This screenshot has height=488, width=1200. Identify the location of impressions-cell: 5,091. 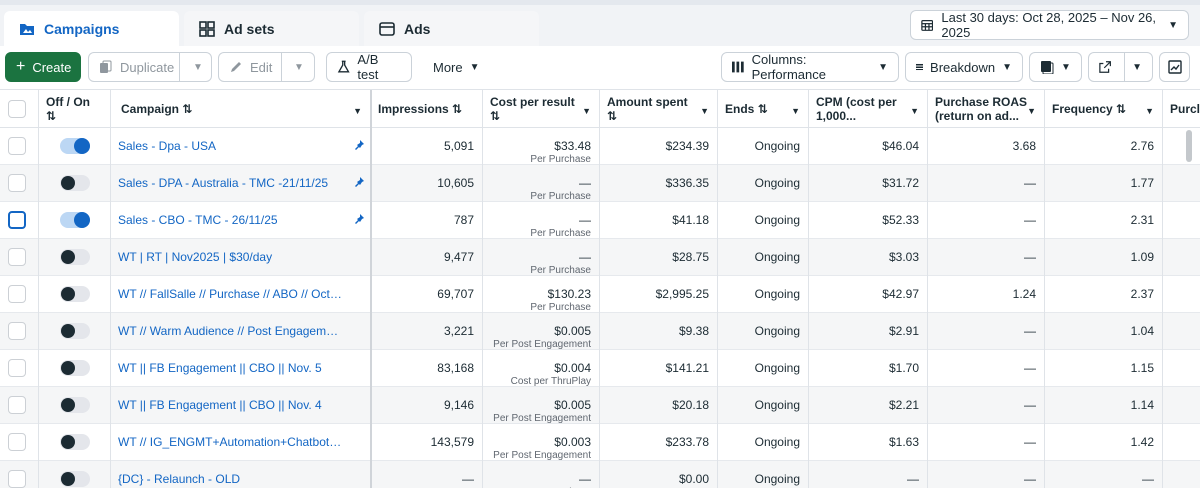
(427, 146).